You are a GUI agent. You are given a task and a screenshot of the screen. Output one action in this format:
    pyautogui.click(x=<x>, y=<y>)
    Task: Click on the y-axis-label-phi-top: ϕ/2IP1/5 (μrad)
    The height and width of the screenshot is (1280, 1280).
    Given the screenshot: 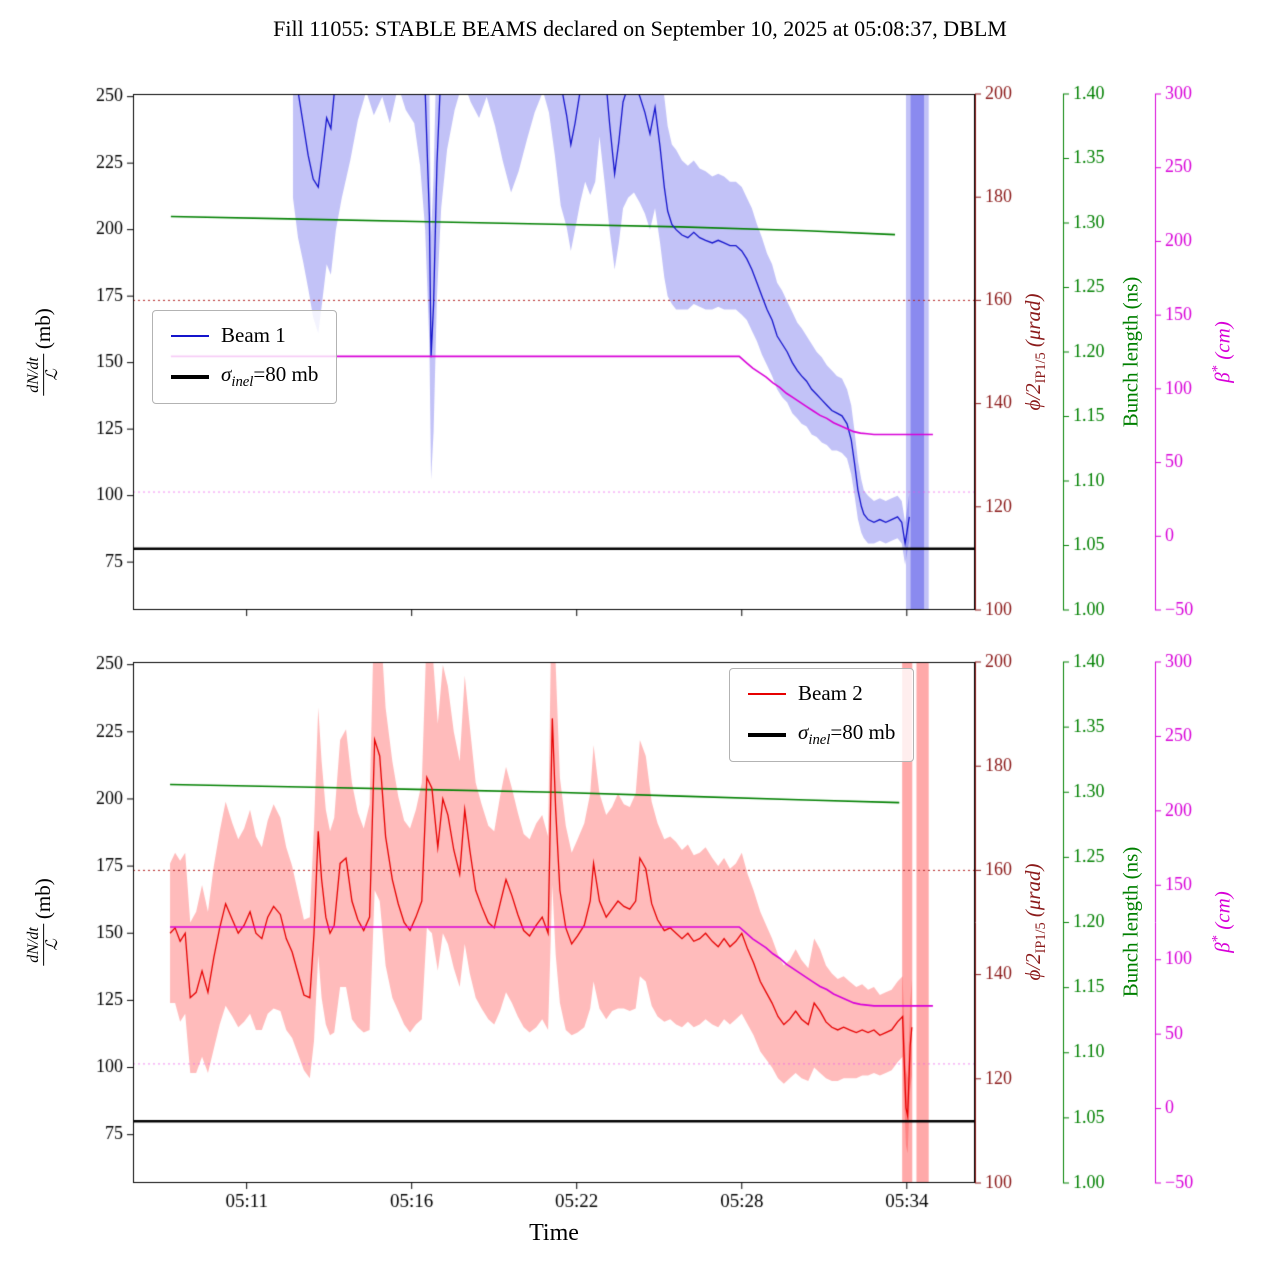 What is the action you would take?
    pyautogui.click(x=1035, y=352)
    